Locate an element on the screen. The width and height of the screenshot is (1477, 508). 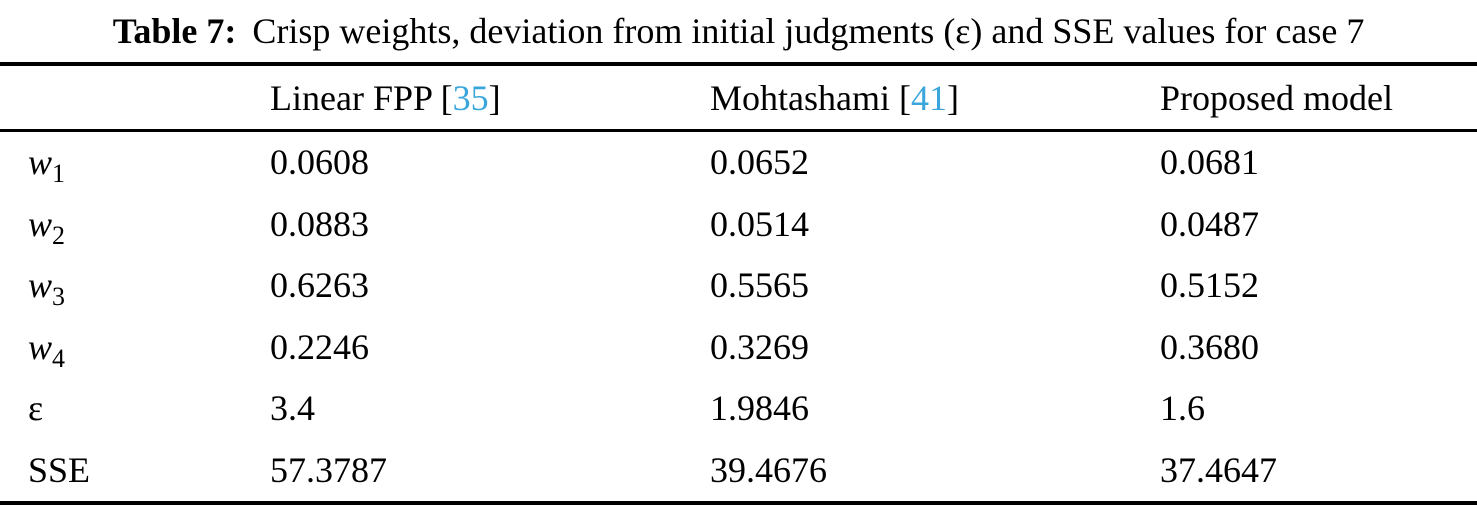
table-top-rule is located at coordinates (738, 64).